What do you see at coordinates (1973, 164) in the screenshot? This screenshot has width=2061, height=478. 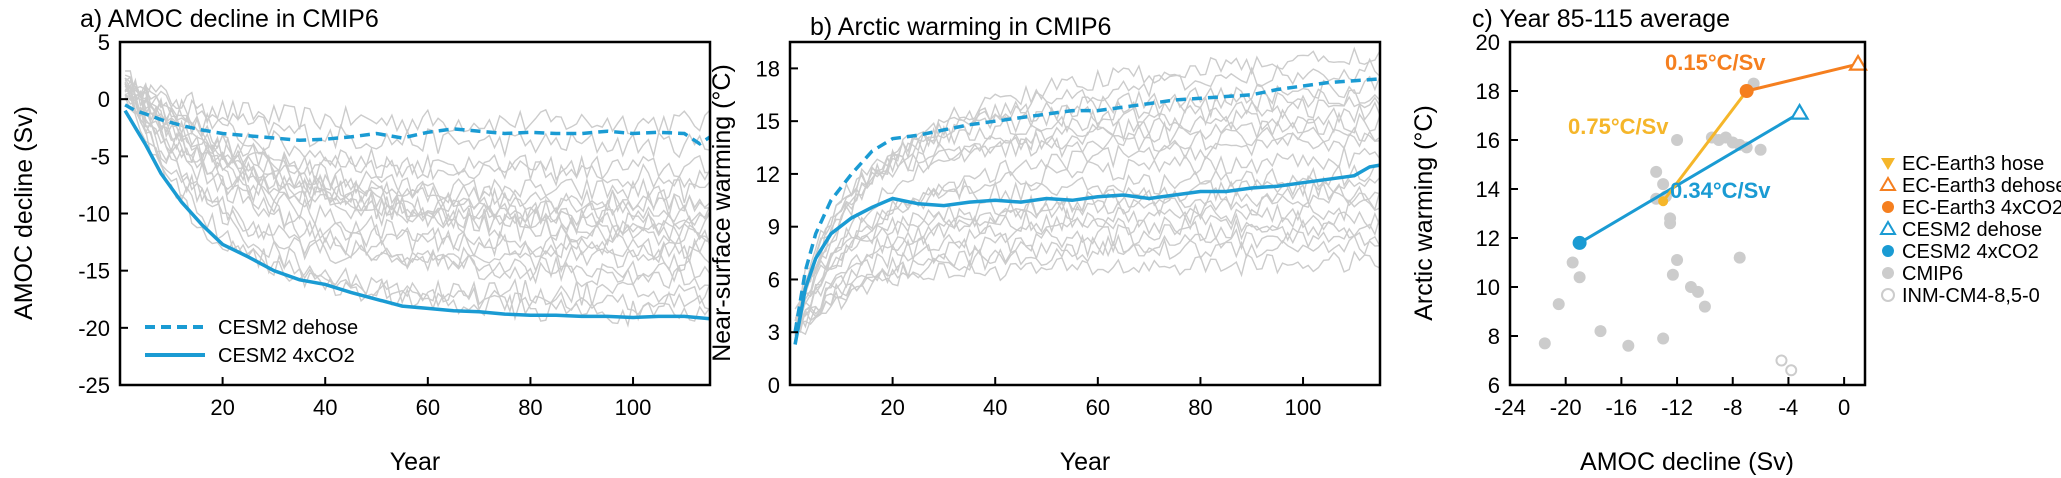 I see `legend-ec-earth3-hose-label: EC-Earth3 hose` at bounding box center [1973, 164].